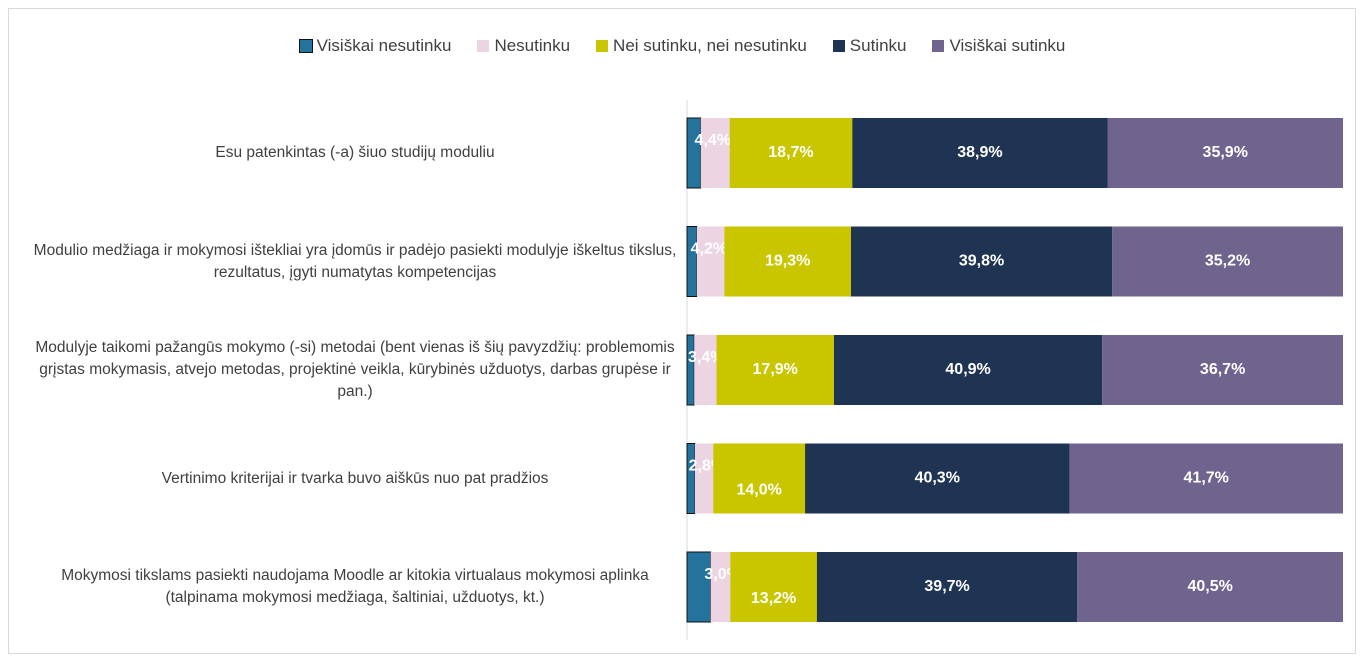  Describe the element at coordinates (773, 598) in the screenshot. I see `data-label: 13,2%` at that location.